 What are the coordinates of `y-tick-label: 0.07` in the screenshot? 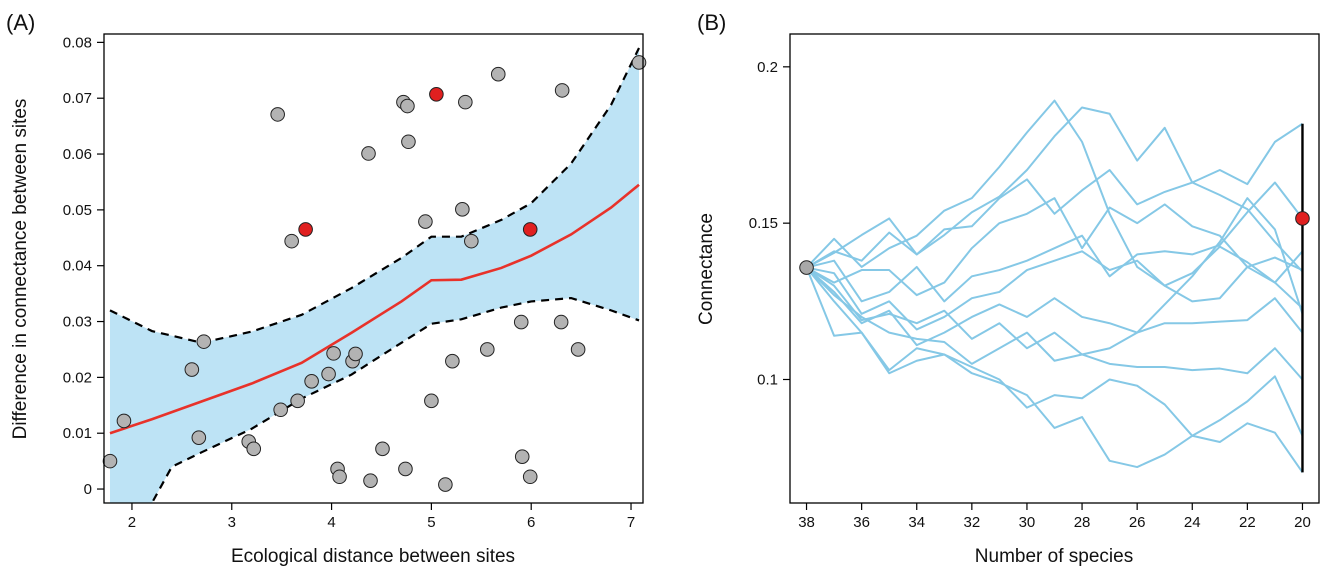 It's located at (77, 98).